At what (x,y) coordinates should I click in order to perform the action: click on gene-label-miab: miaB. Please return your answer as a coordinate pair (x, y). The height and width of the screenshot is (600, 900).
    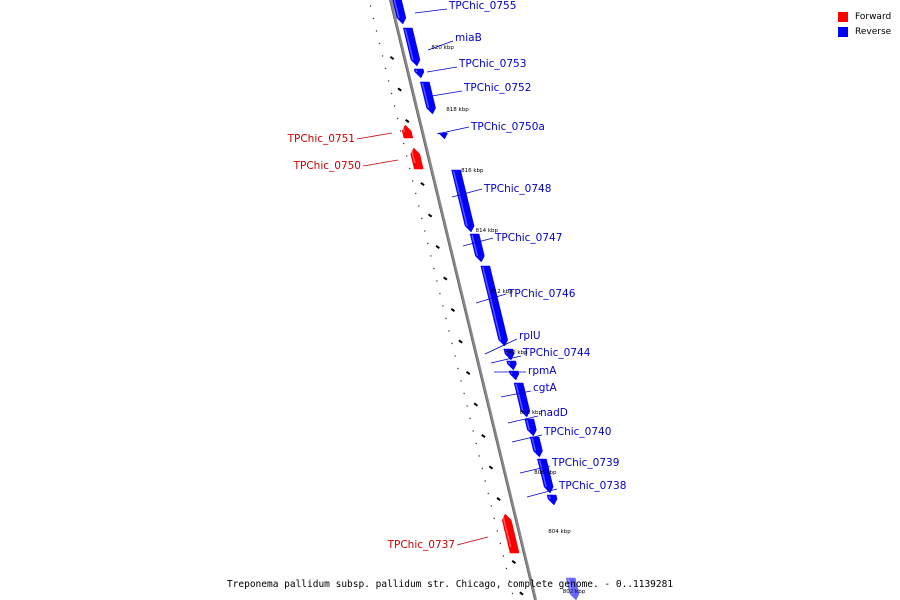
    Looking at the image, I should click on (468, 38).